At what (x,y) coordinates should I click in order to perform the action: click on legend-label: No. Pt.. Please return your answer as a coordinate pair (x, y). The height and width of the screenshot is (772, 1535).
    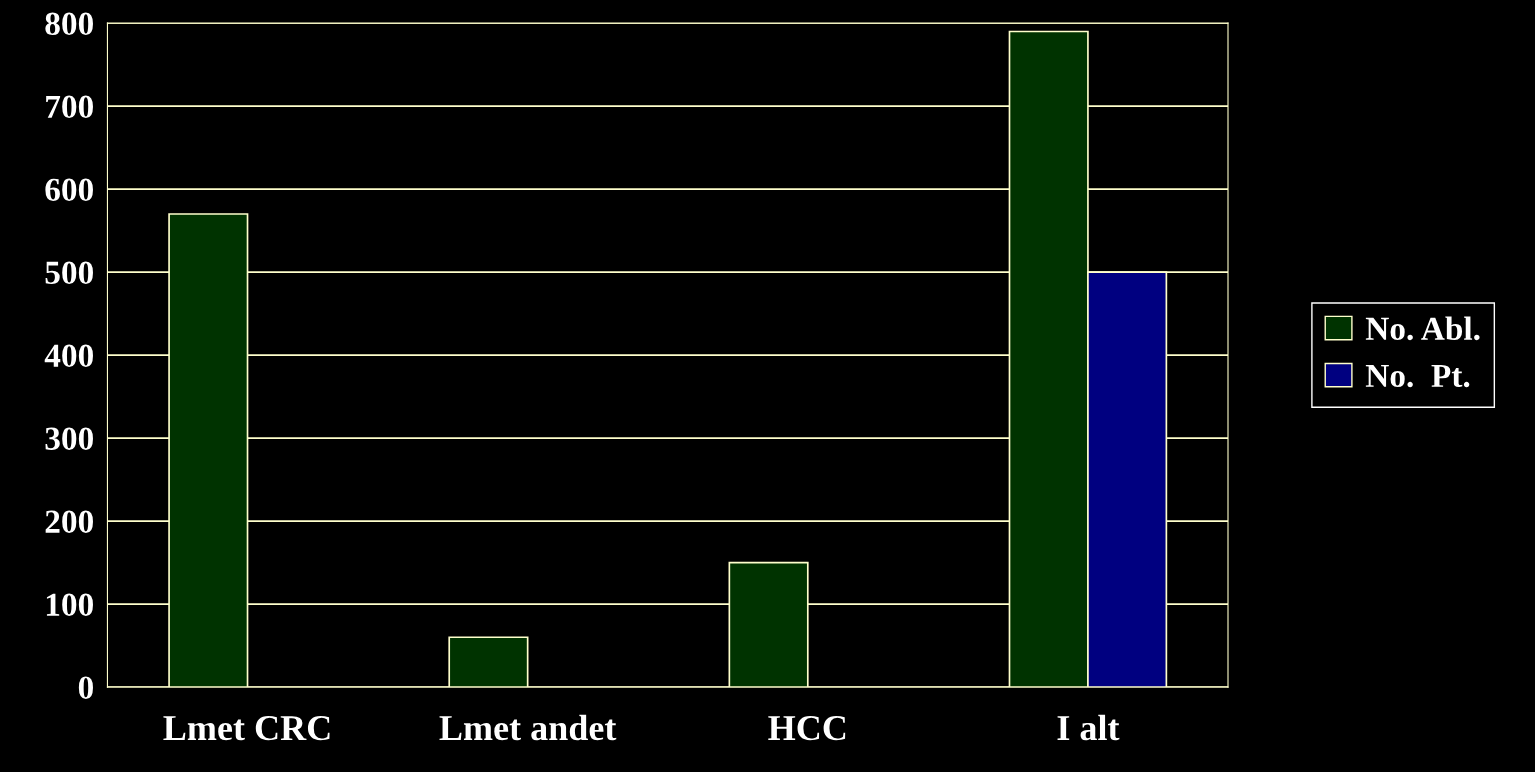
    Looking at the image, I should click on (1417, 376).